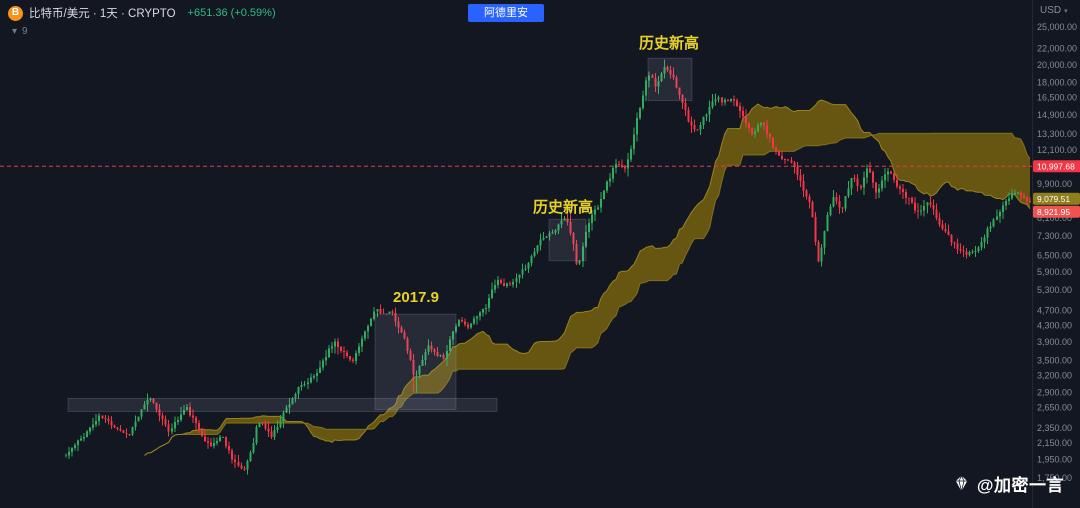 Image resolution: width=1080 pixels, height=508 pixels. I want to click on axis-tick-label: 6,500.00, so click(1054, 256).